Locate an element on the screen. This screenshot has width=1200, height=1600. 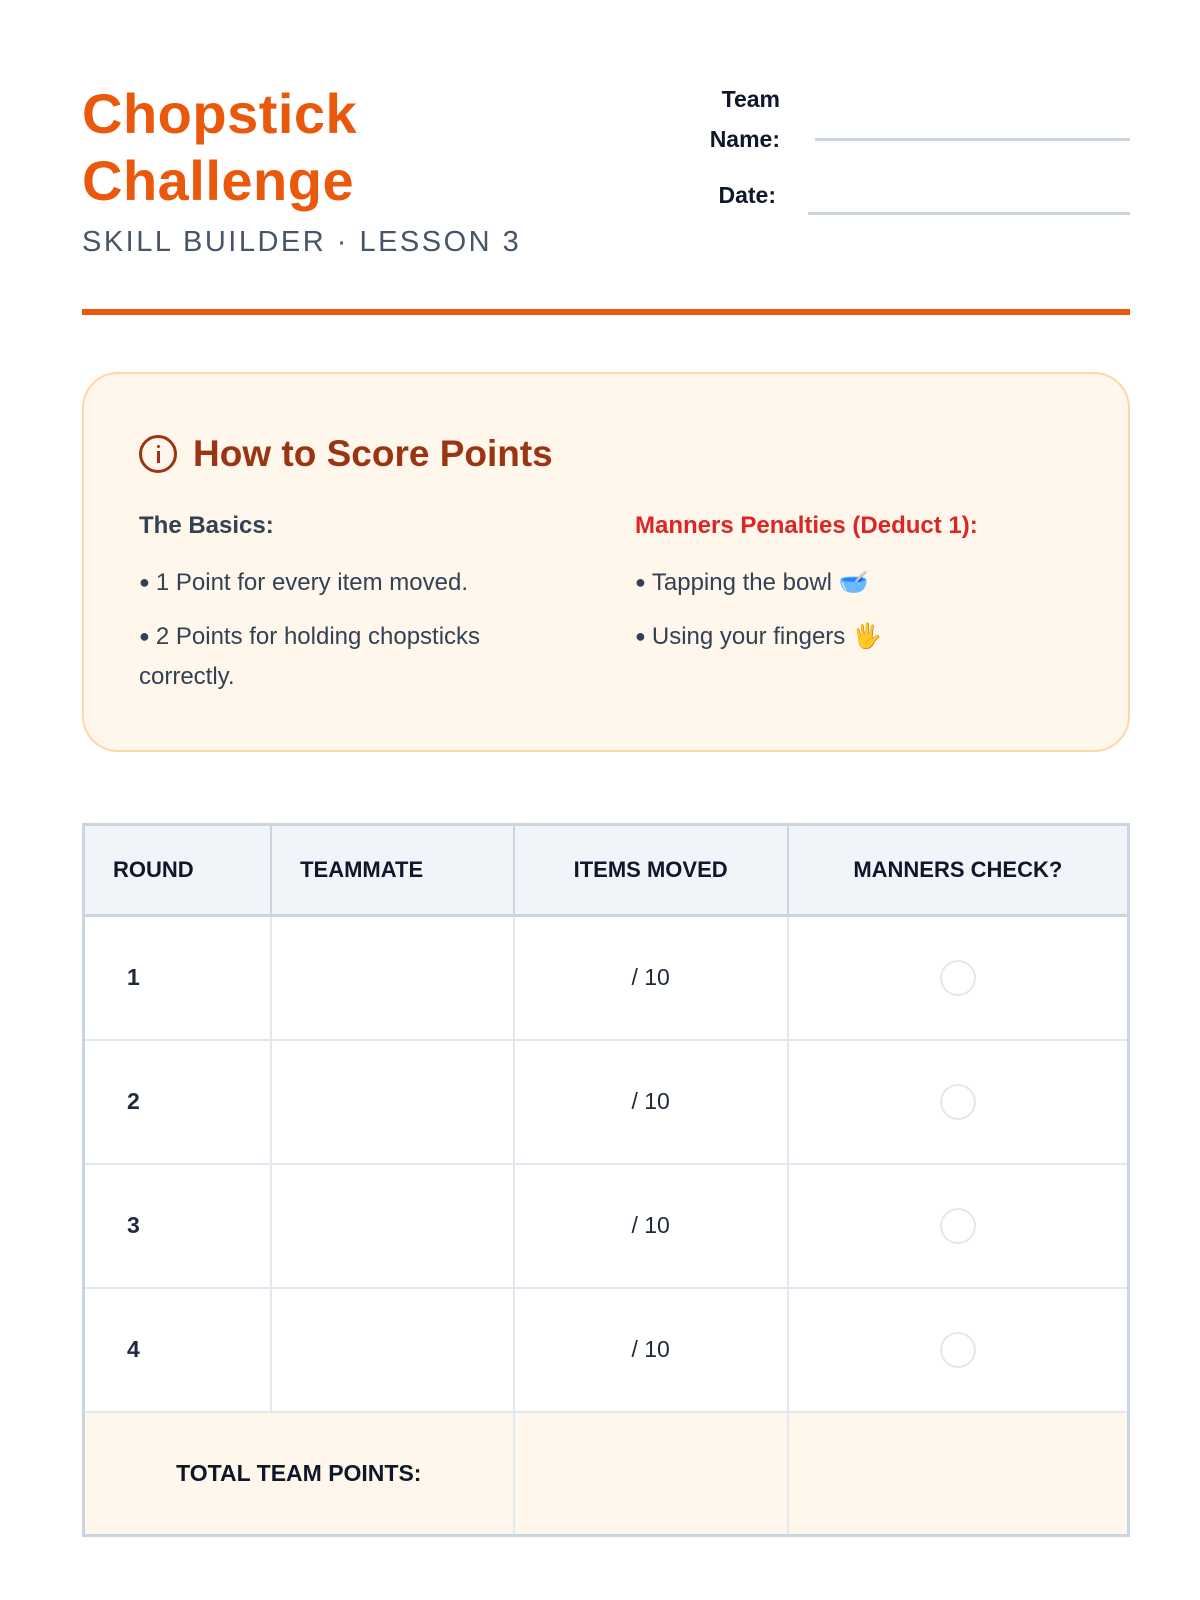
team-name-label: Team Name: is located at coordinates (730, 119).